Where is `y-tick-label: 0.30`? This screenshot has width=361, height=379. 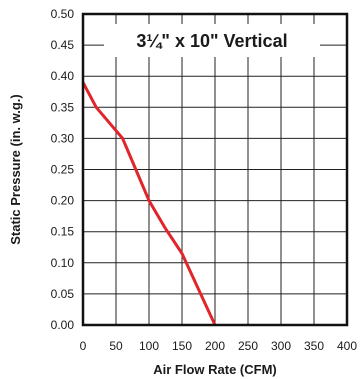 y-tick-label: 0.30 is located at coordinates (63, 138).